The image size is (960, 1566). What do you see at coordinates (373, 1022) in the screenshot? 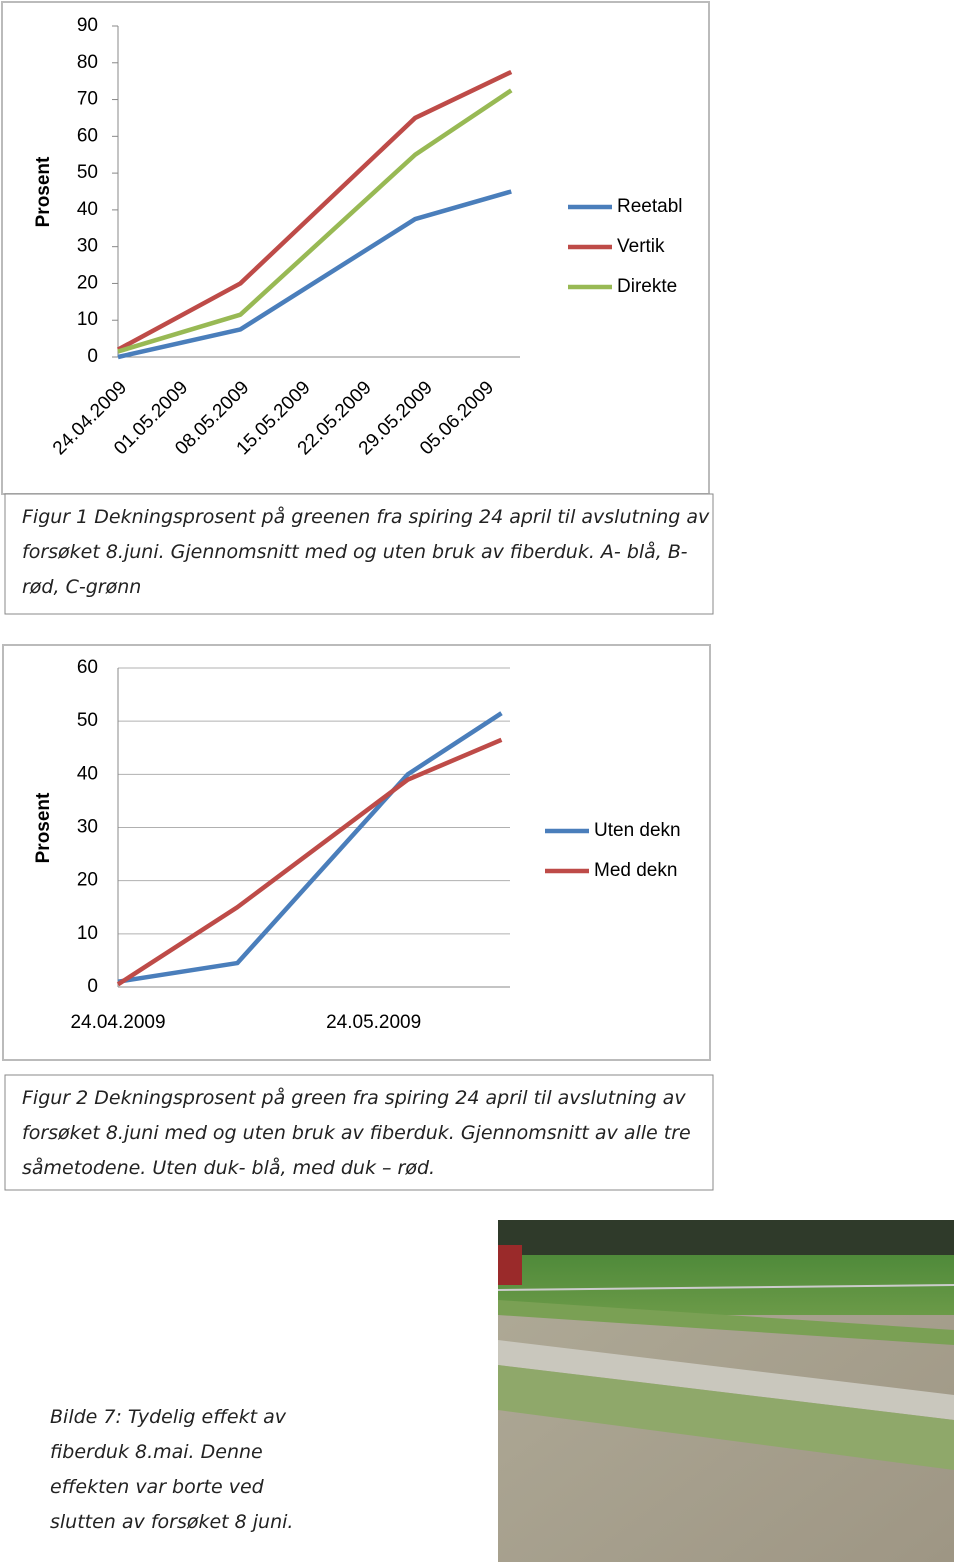
I see `x-tick-label: 24.05.2009` at bounding box center [373, 1022].